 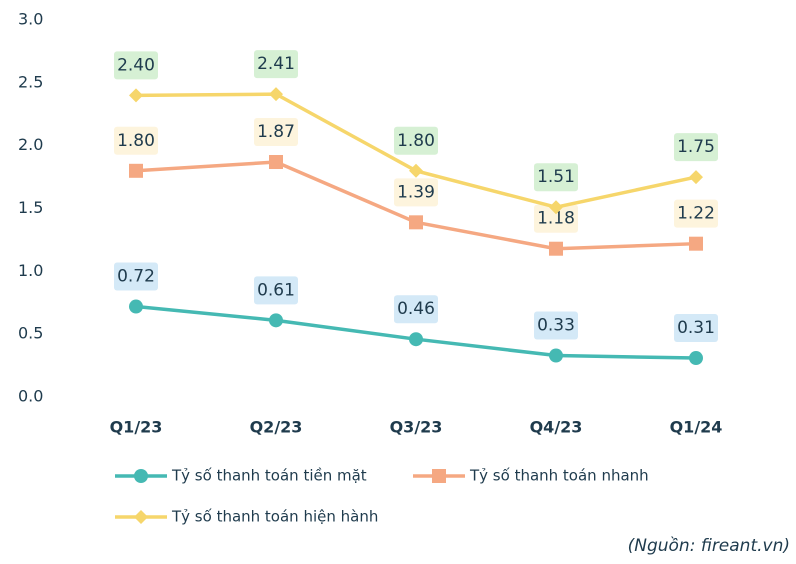 I want to click on legend-label: Tỷ số thanh toán hiện hành, so click(x=274, y=517).